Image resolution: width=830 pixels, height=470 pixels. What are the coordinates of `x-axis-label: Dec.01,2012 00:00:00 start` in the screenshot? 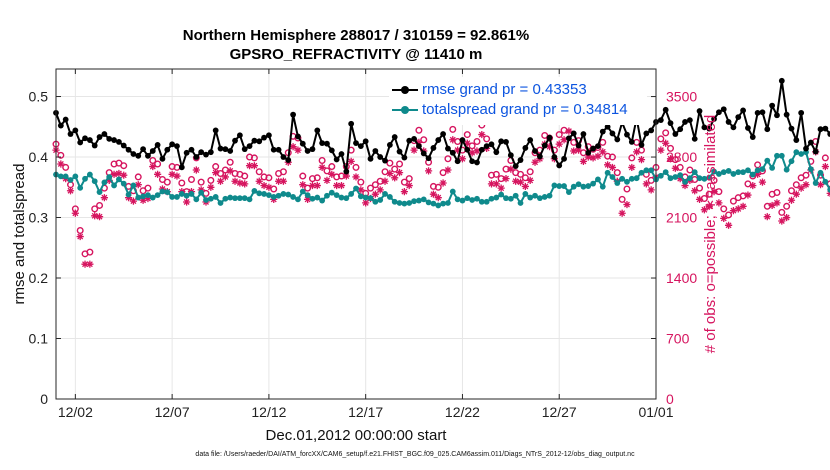 It's located at (356, 435).